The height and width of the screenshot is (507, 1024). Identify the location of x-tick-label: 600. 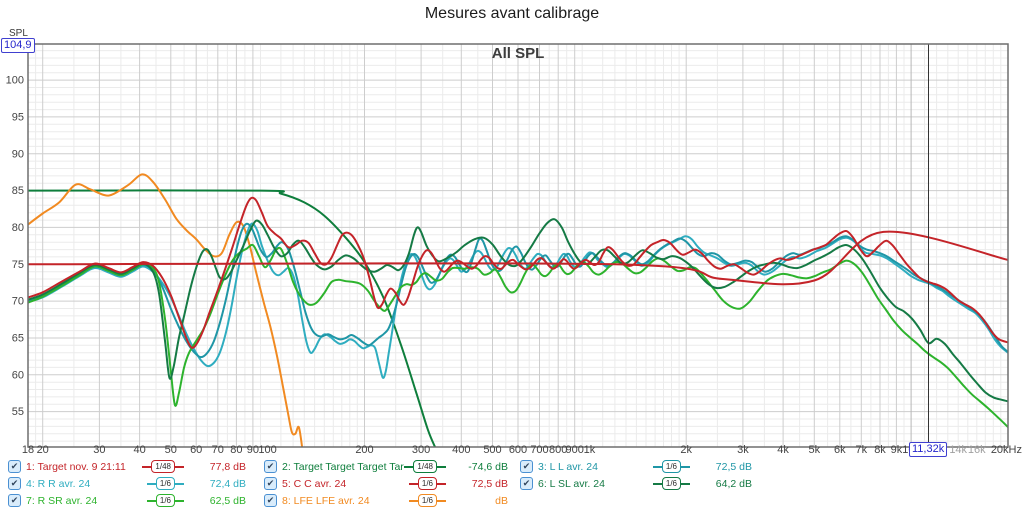
(518, 450).